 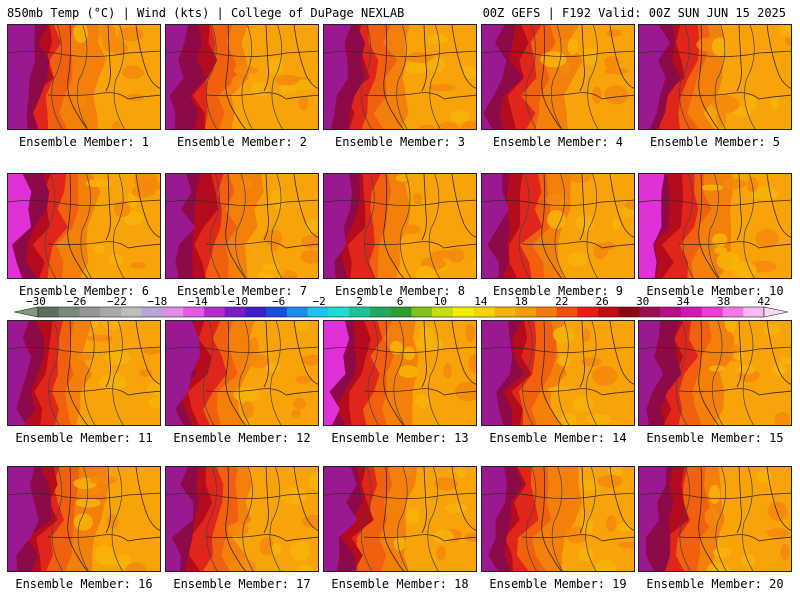 What do you see at coordinates (723, 301) in the screenshot?
I see `colorbar-tick-label: 38` at bounding box center [723, 301].